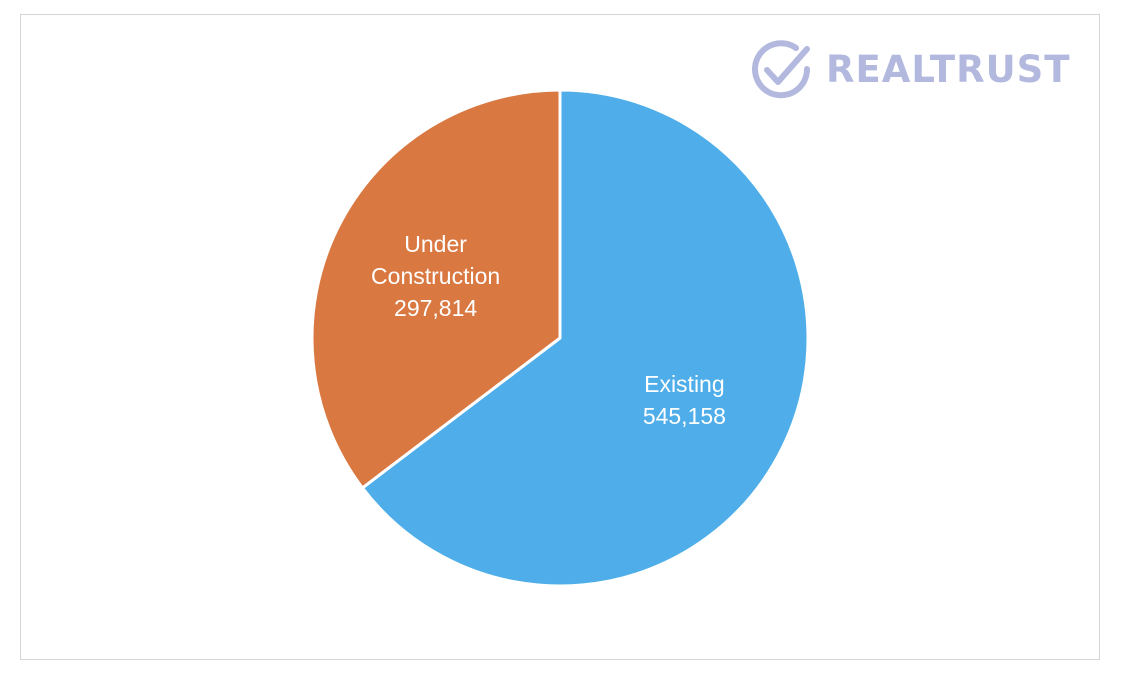 The width and height of the screenshot is (1122, 688). What do you see at coordinates (435, 308) in the screenshot?
I see `slice-value-label: 297,814` at bounding box center [435, 308].